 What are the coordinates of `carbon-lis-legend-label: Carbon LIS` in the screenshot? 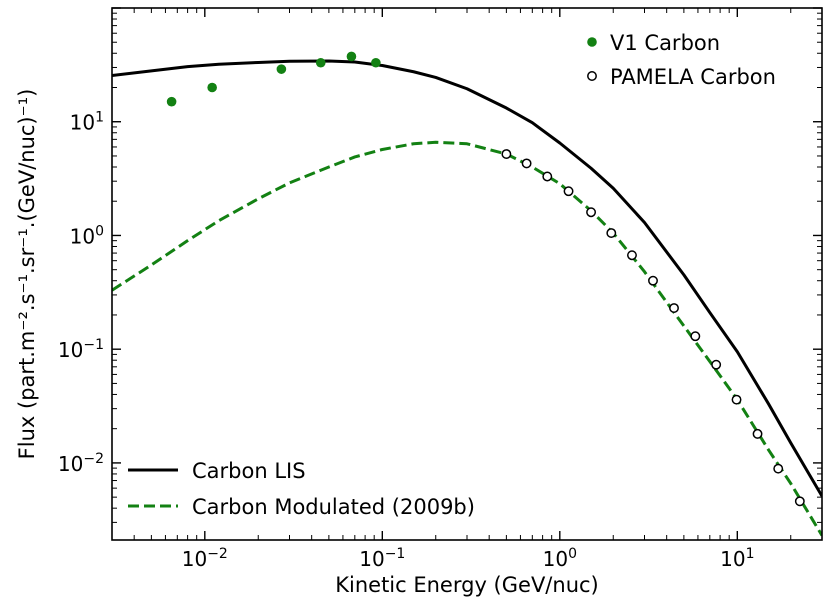 It's located at (249, 471).